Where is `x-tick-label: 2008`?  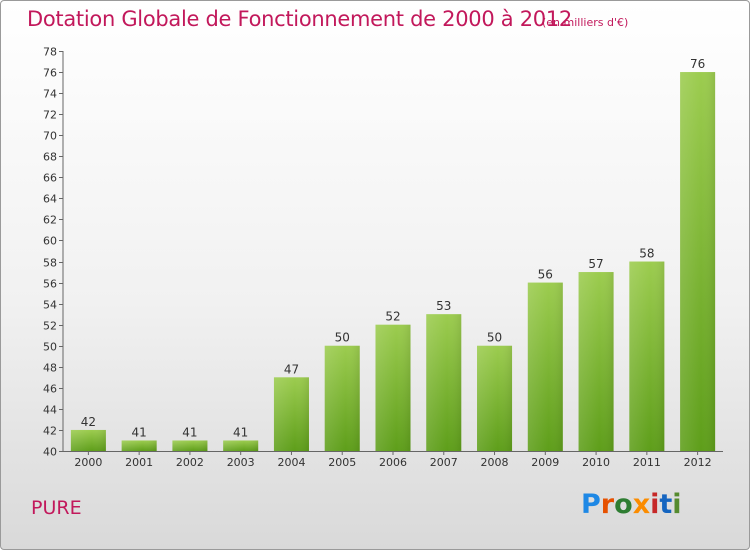
x-tick-label: 2008 is located at coordinates (495, 462).